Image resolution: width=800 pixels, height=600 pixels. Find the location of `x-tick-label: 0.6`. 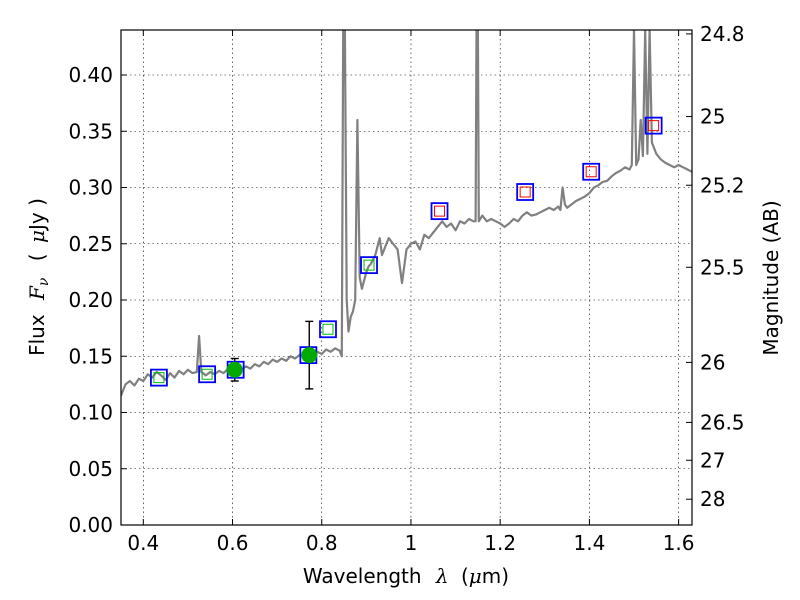

x-tick-label: 0.6 is located at coordinates (233, 543).